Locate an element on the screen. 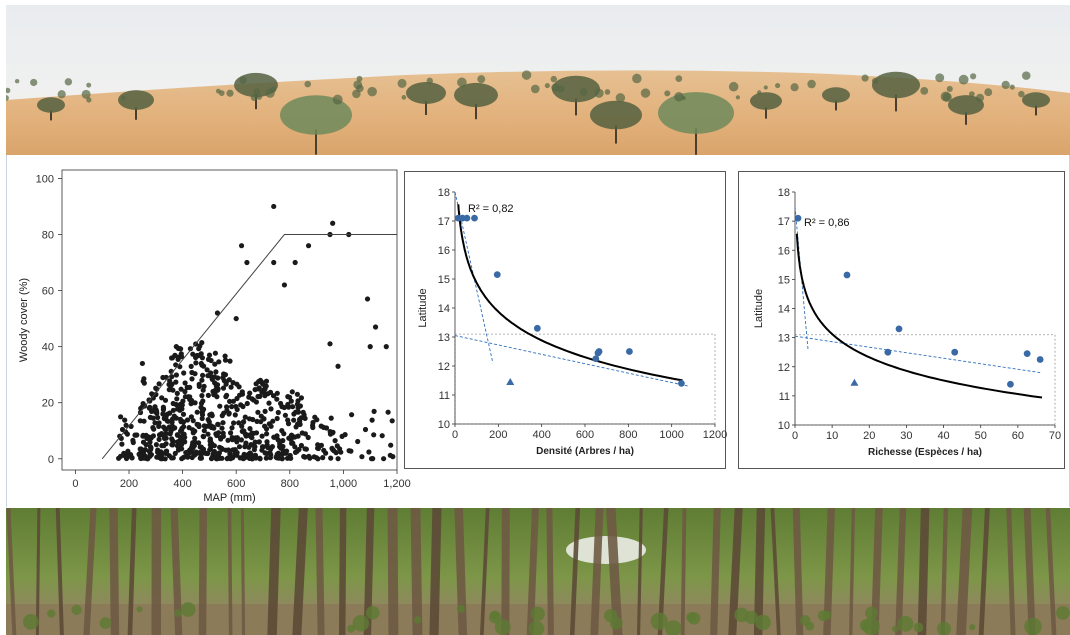 This screenshot has width=1070, height=635. x-tick-label: 20 is located at coordinates (869, 436).